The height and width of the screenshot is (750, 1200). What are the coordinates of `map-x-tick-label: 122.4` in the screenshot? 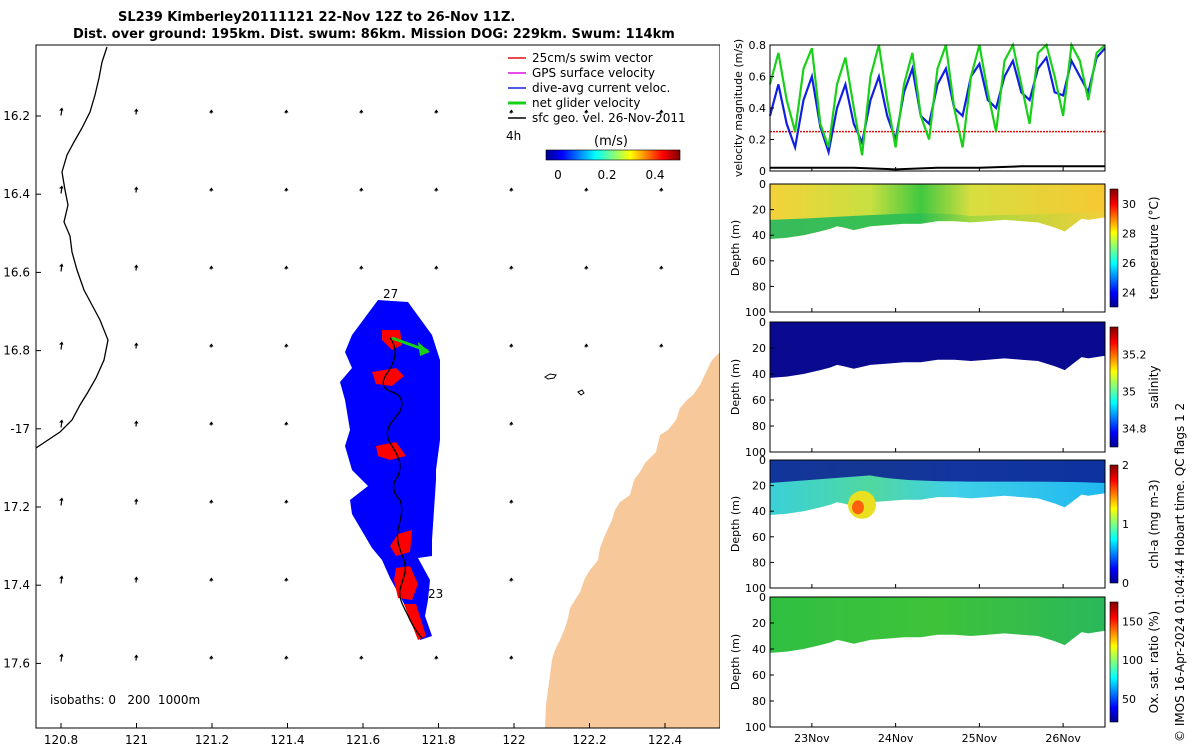 It's located at (665, 740).